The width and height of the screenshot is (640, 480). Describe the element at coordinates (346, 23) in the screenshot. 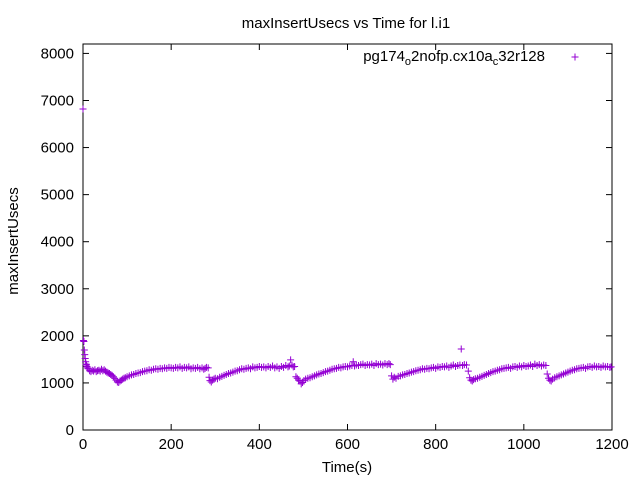

I see `chart-title: maxInsertUsecs vs Time for l.i1` at that location.